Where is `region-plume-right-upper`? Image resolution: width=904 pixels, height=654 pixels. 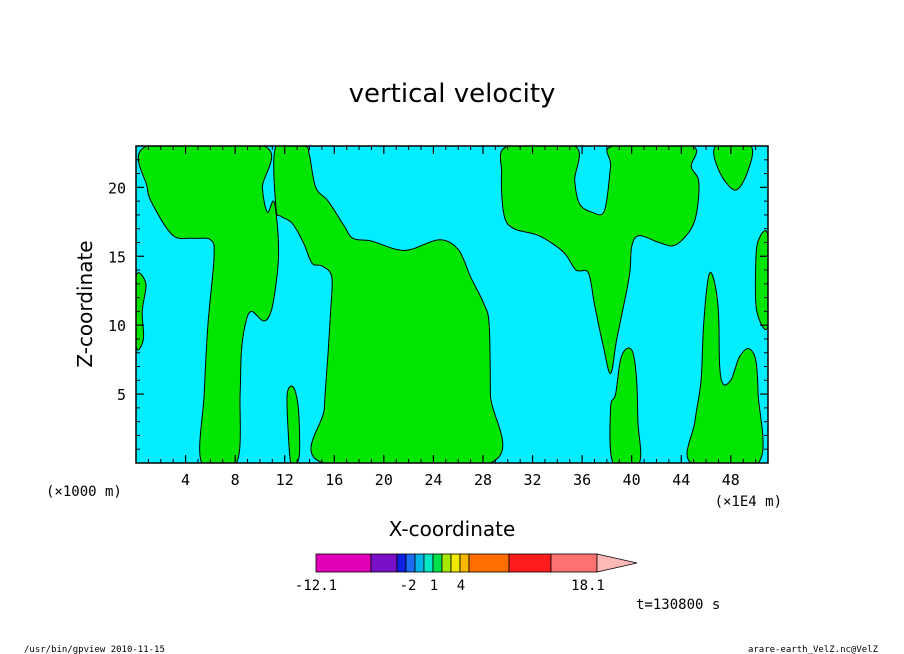 region-plume-right-upper is located at coordinates (599, 260).